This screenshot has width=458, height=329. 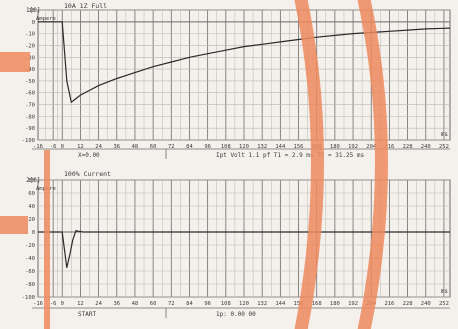 What do you see at coordinates (85, 6) in the screenshot?
I see `channel-title: 10A 1Z Full` at bounding box center [85, 6].